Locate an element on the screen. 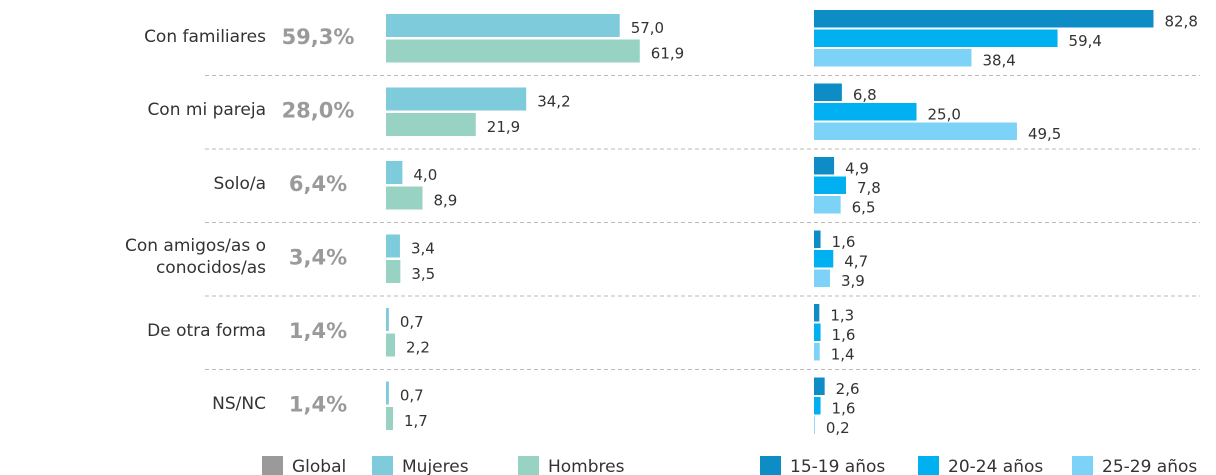 The width and height of the screenshot is (1216, 475). value-label: 2,6 is located at coordinates (848, 389).